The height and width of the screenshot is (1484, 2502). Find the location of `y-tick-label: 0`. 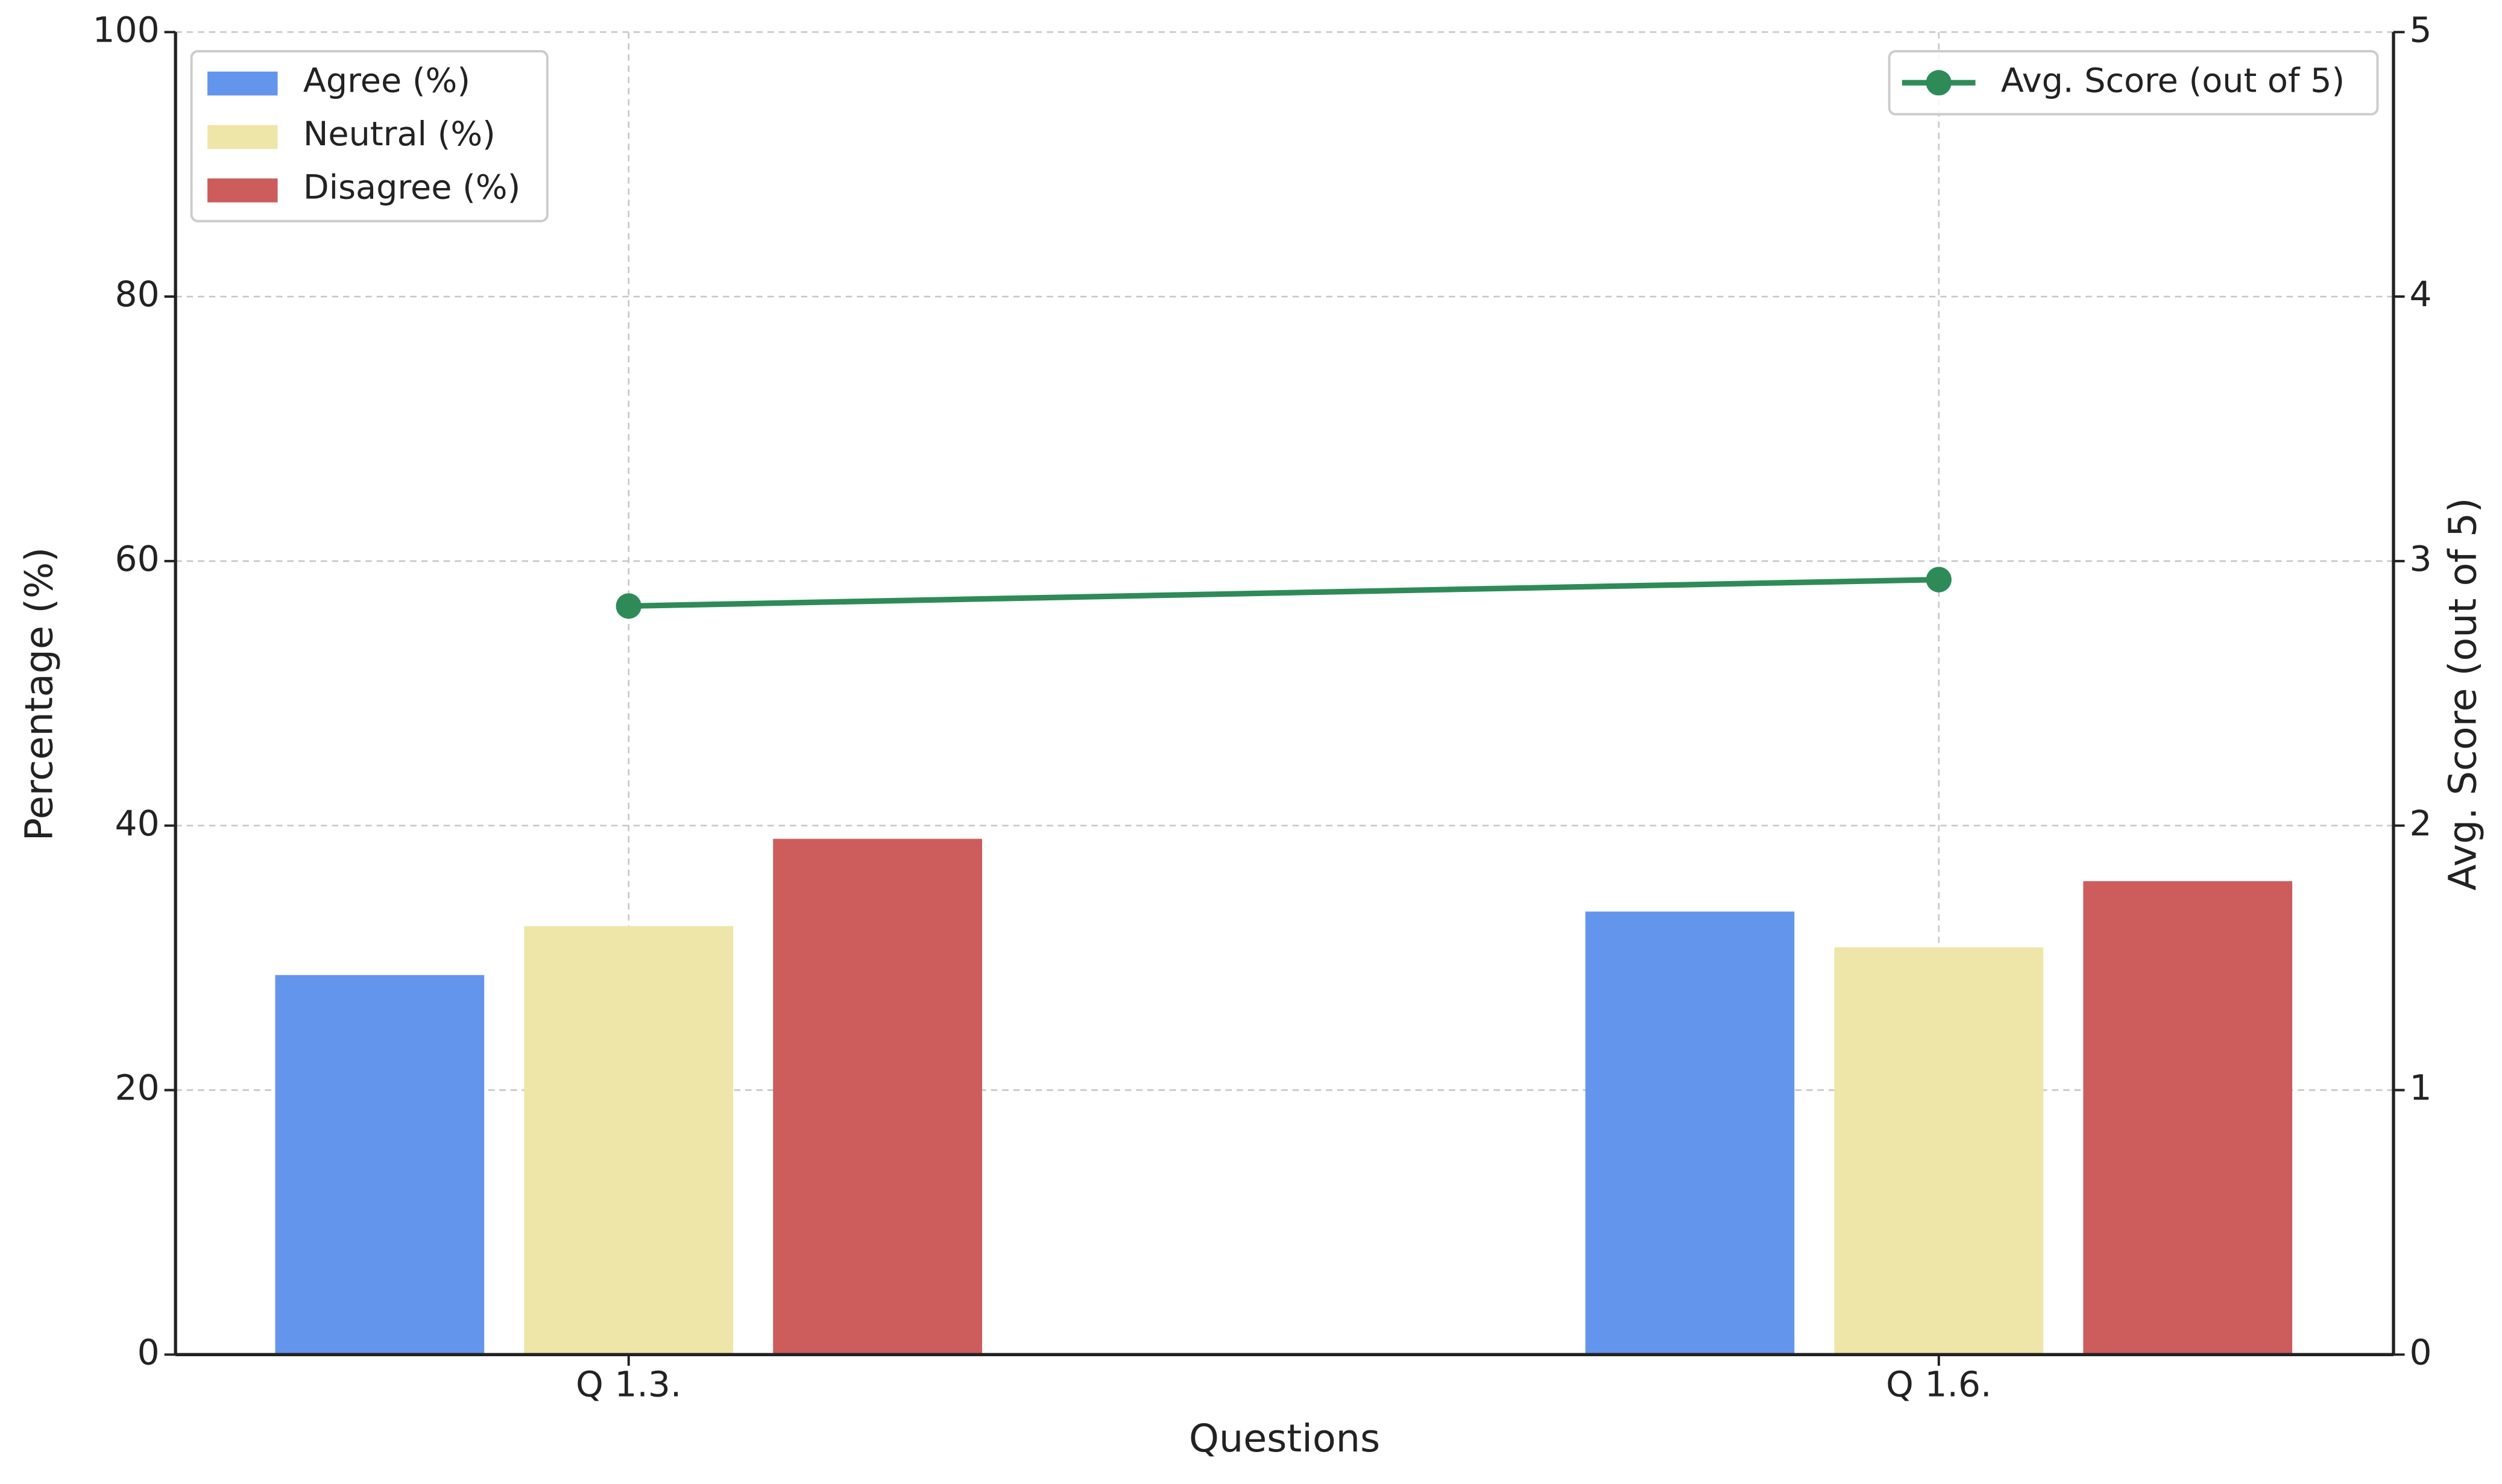

y-tick-label: 0 is located at coordinates (148, 1352).